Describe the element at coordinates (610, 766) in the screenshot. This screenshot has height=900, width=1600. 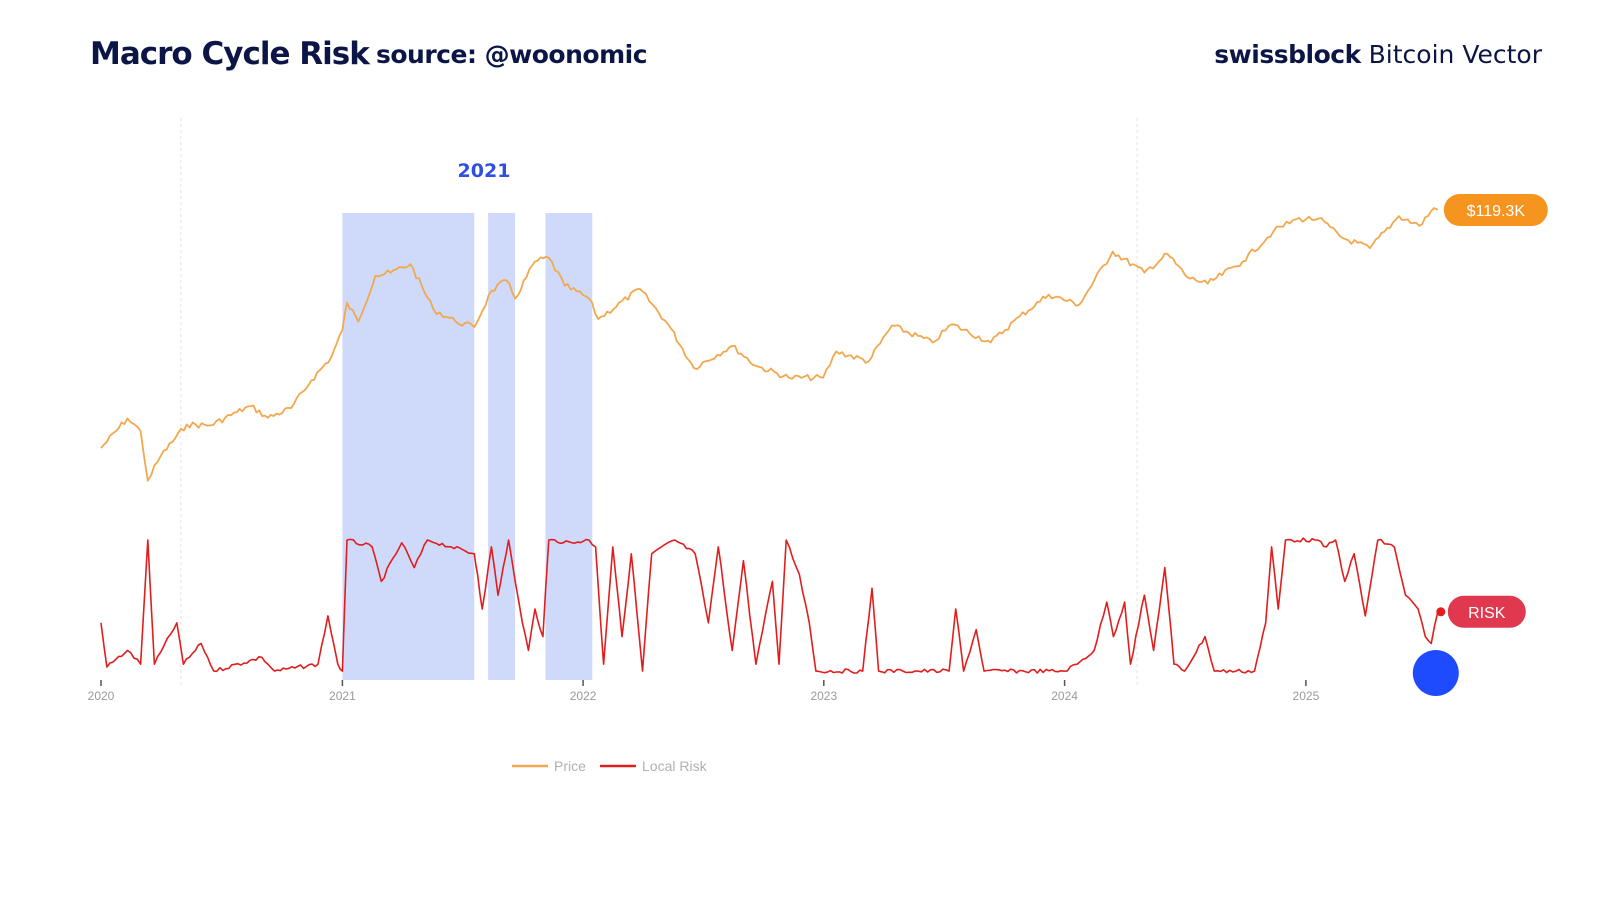
I see `legend: Price Local Risk` at that location.